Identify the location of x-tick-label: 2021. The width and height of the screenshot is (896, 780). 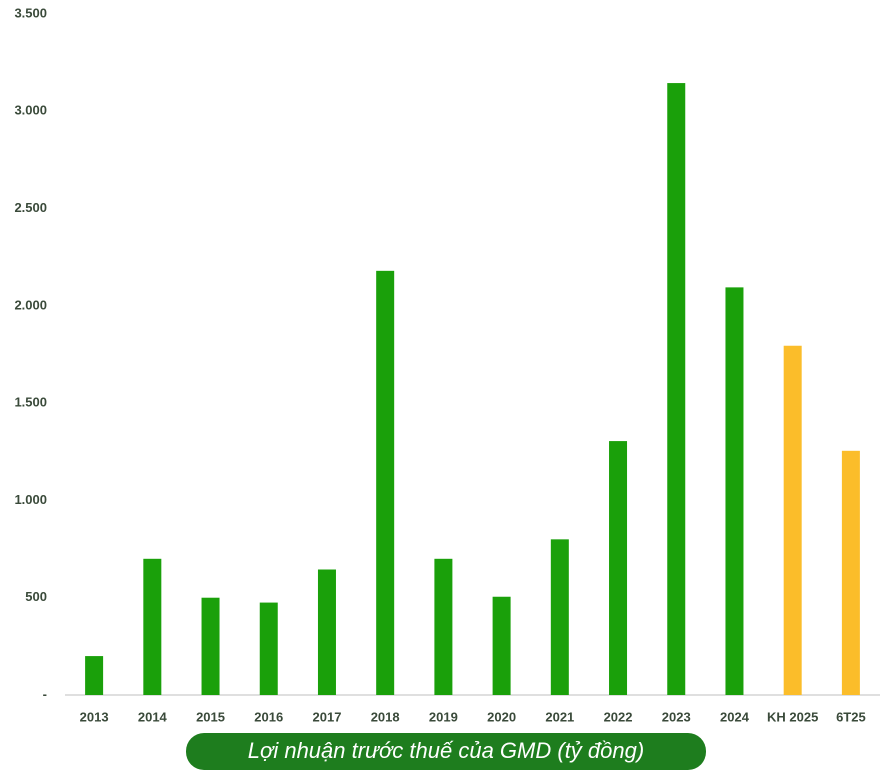
(559, 716).